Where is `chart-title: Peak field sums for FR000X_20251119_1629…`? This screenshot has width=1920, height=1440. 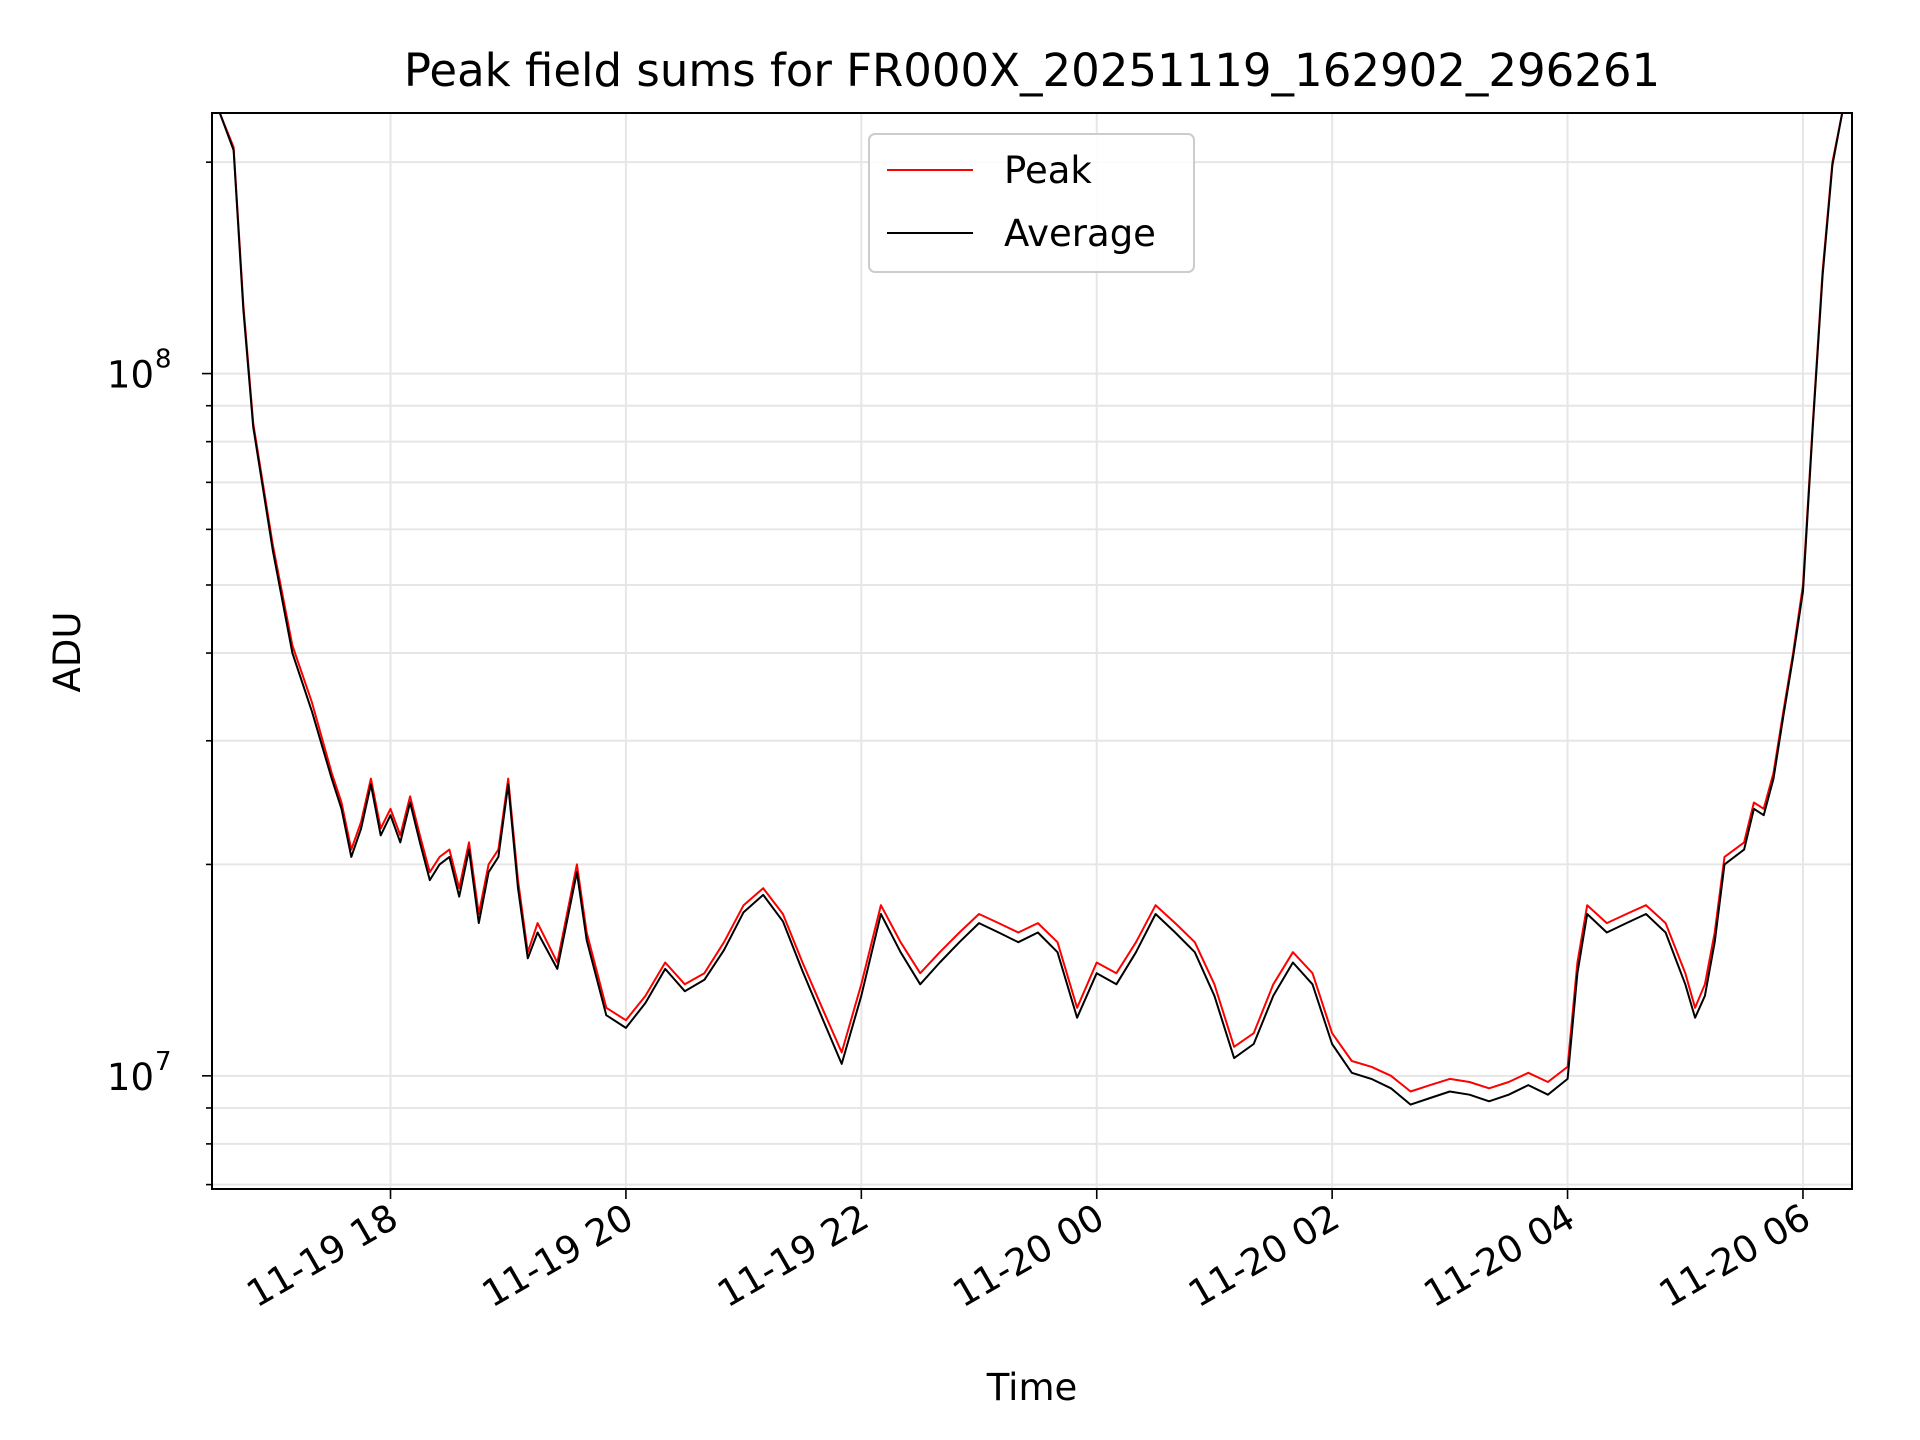 chart-title: Peak field sums for FR000X_20251119_1629… is located at coordinates (1032, 70).